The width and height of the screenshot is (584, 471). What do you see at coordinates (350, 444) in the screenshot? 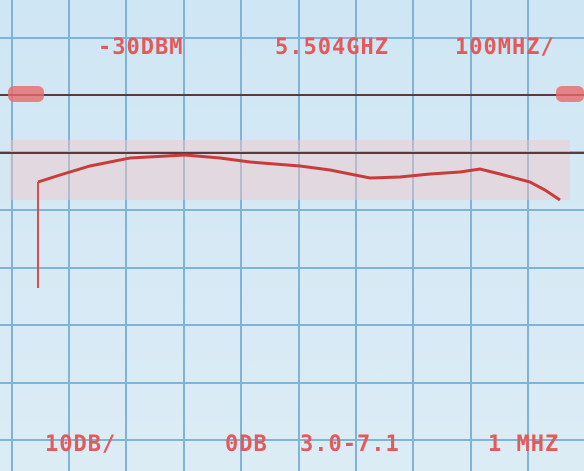
I see `range: 3.0-7.1` at bounding box center [350, 444].